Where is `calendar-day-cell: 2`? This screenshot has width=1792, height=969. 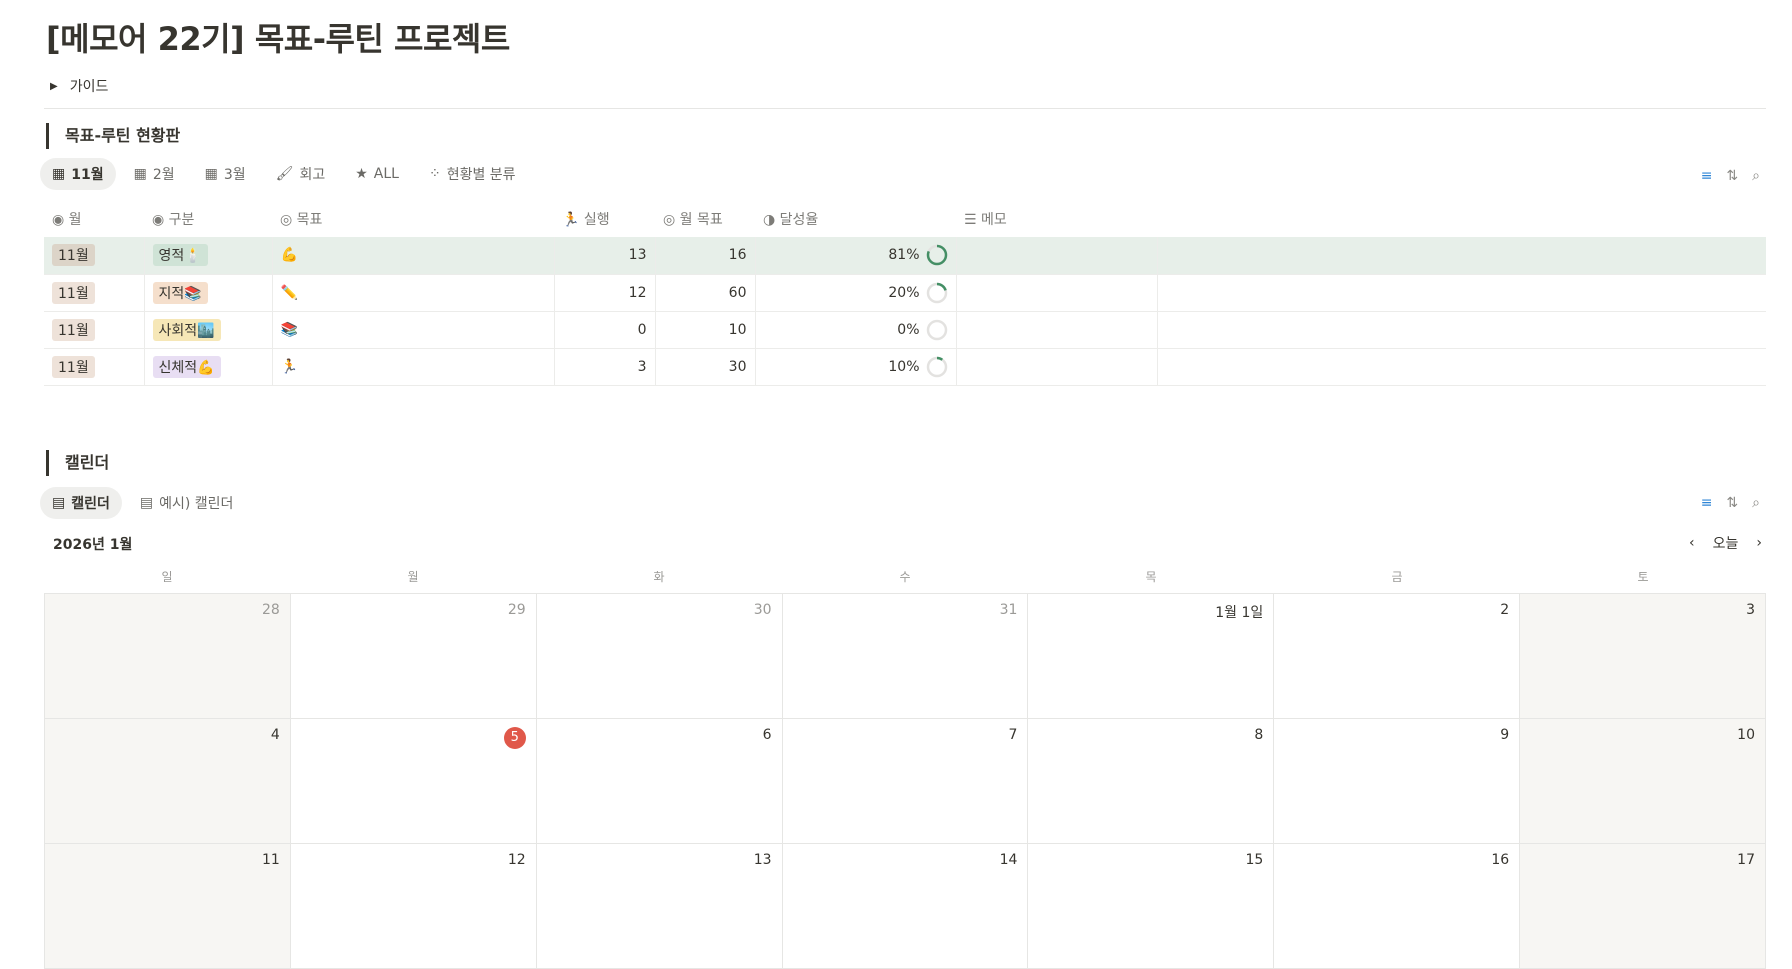 calendar-day-cell: 2 is located at coordinates (1397, 656).